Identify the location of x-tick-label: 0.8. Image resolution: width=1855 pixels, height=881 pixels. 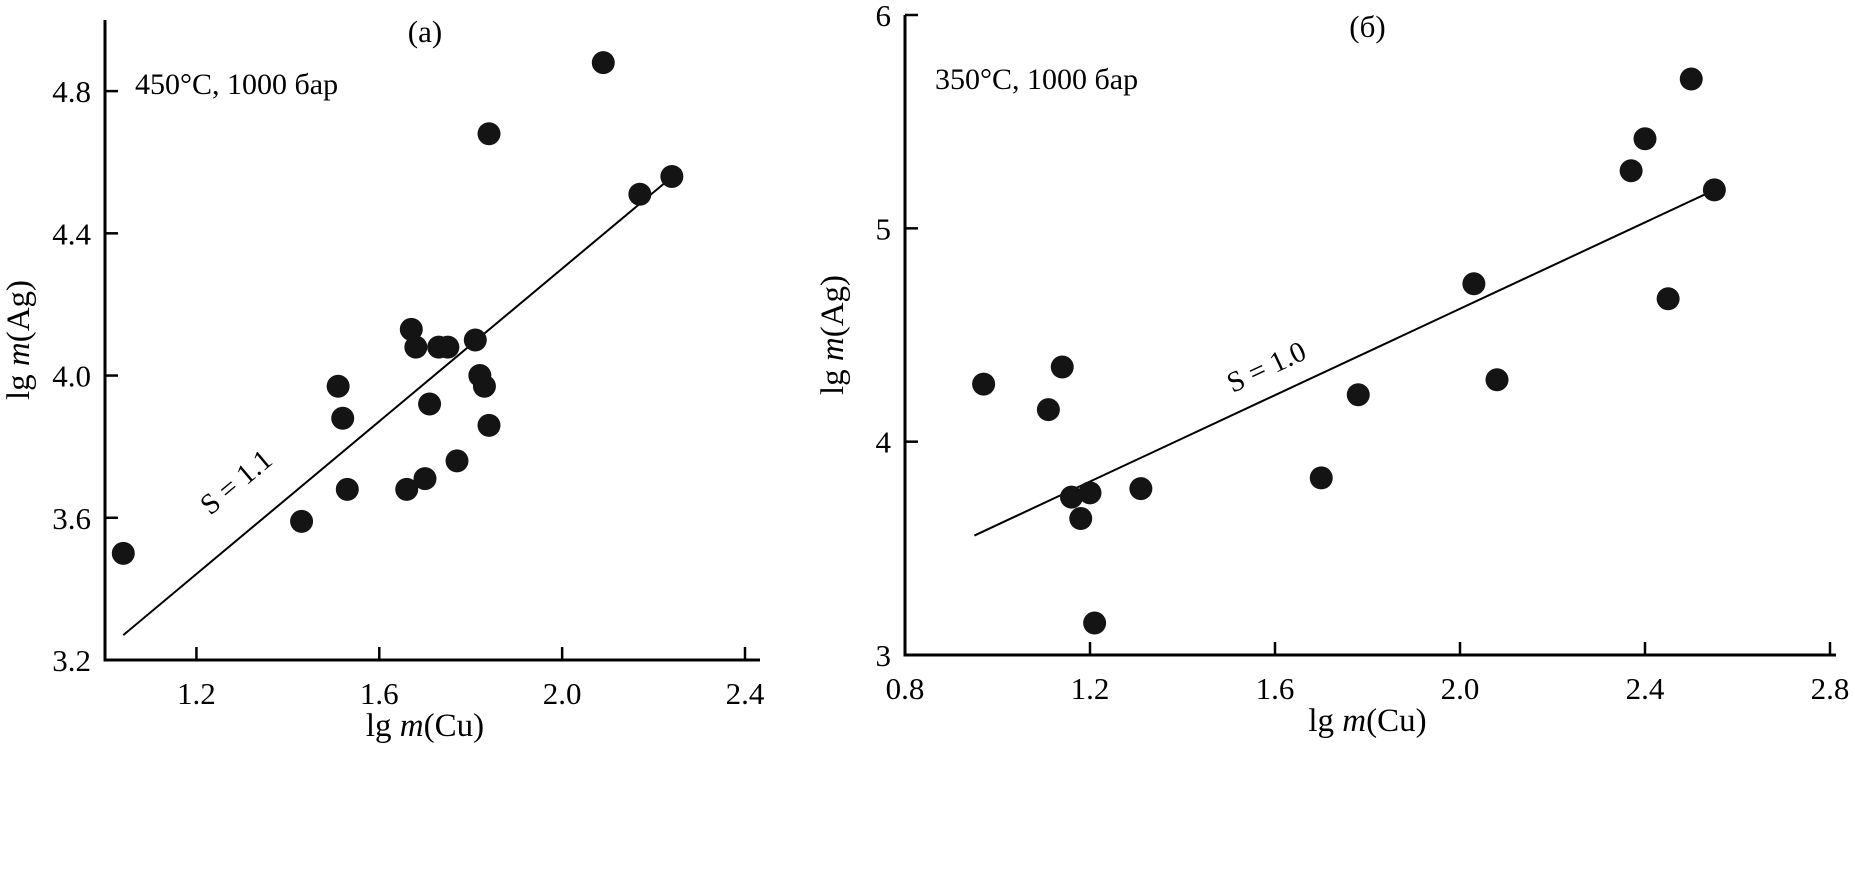
(905, 688).